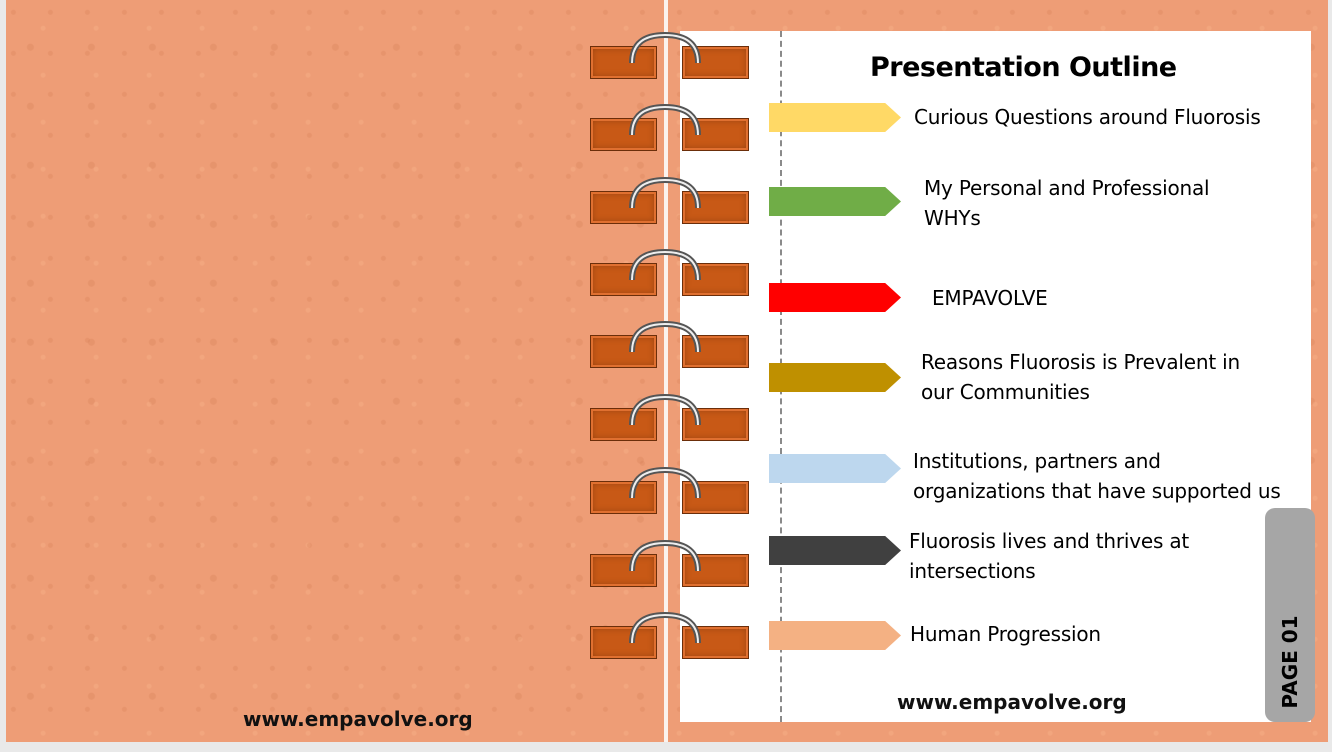 Image resolution: width=1332 pixels, height=752 pixels. What do you see at coordinates (1087, 117) in the screenshot?
I see `outline-item: Curious Questions around Fluorosis` at bounding box center [1087, 117].